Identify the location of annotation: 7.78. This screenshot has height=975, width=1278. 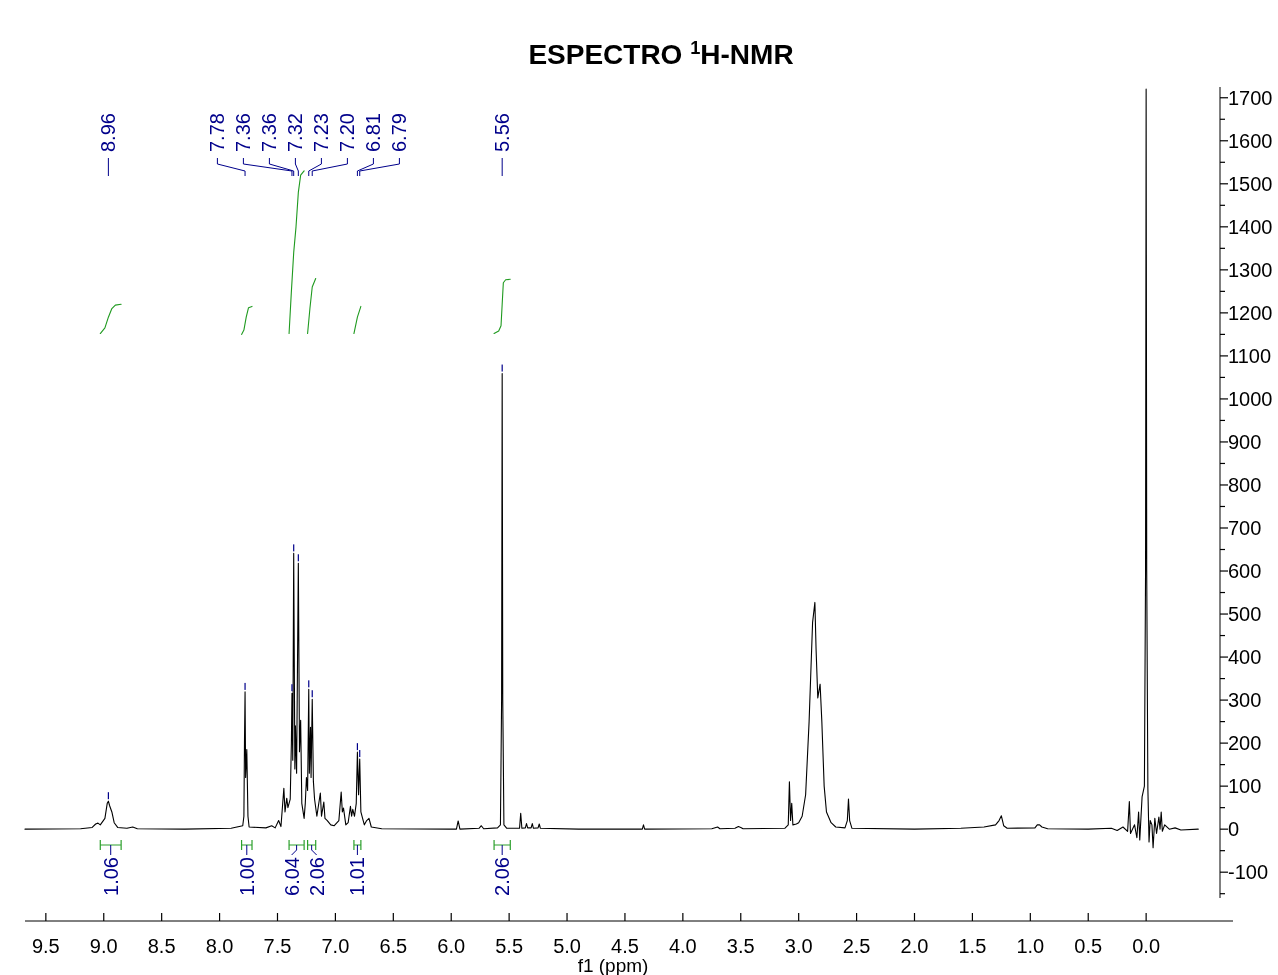
(217, 132).